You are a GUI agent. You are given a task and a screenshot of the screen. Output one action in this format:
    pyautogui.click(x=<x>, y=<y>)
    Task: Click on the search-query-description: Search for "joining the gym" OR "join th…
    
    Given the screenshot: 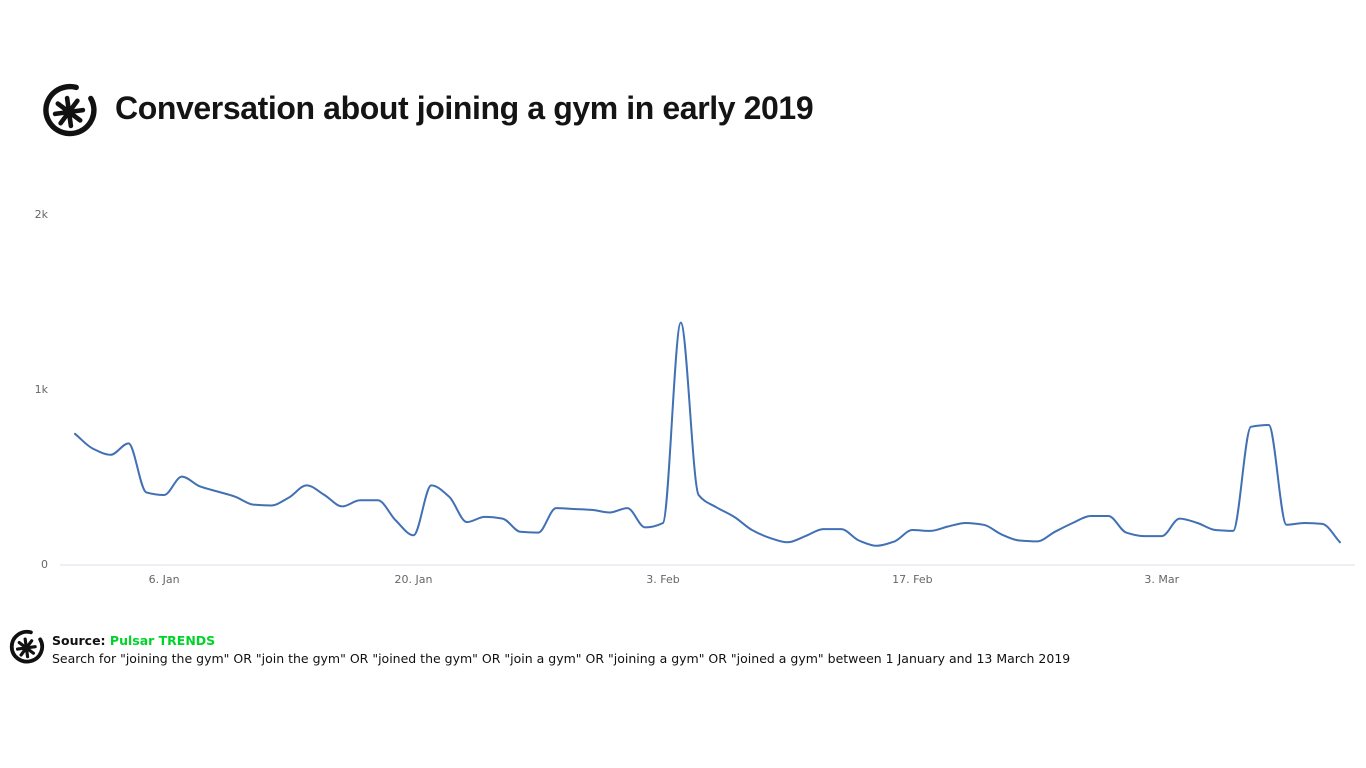 What is the action you would take?
    pyautogui.click(x=561, y=658)
    